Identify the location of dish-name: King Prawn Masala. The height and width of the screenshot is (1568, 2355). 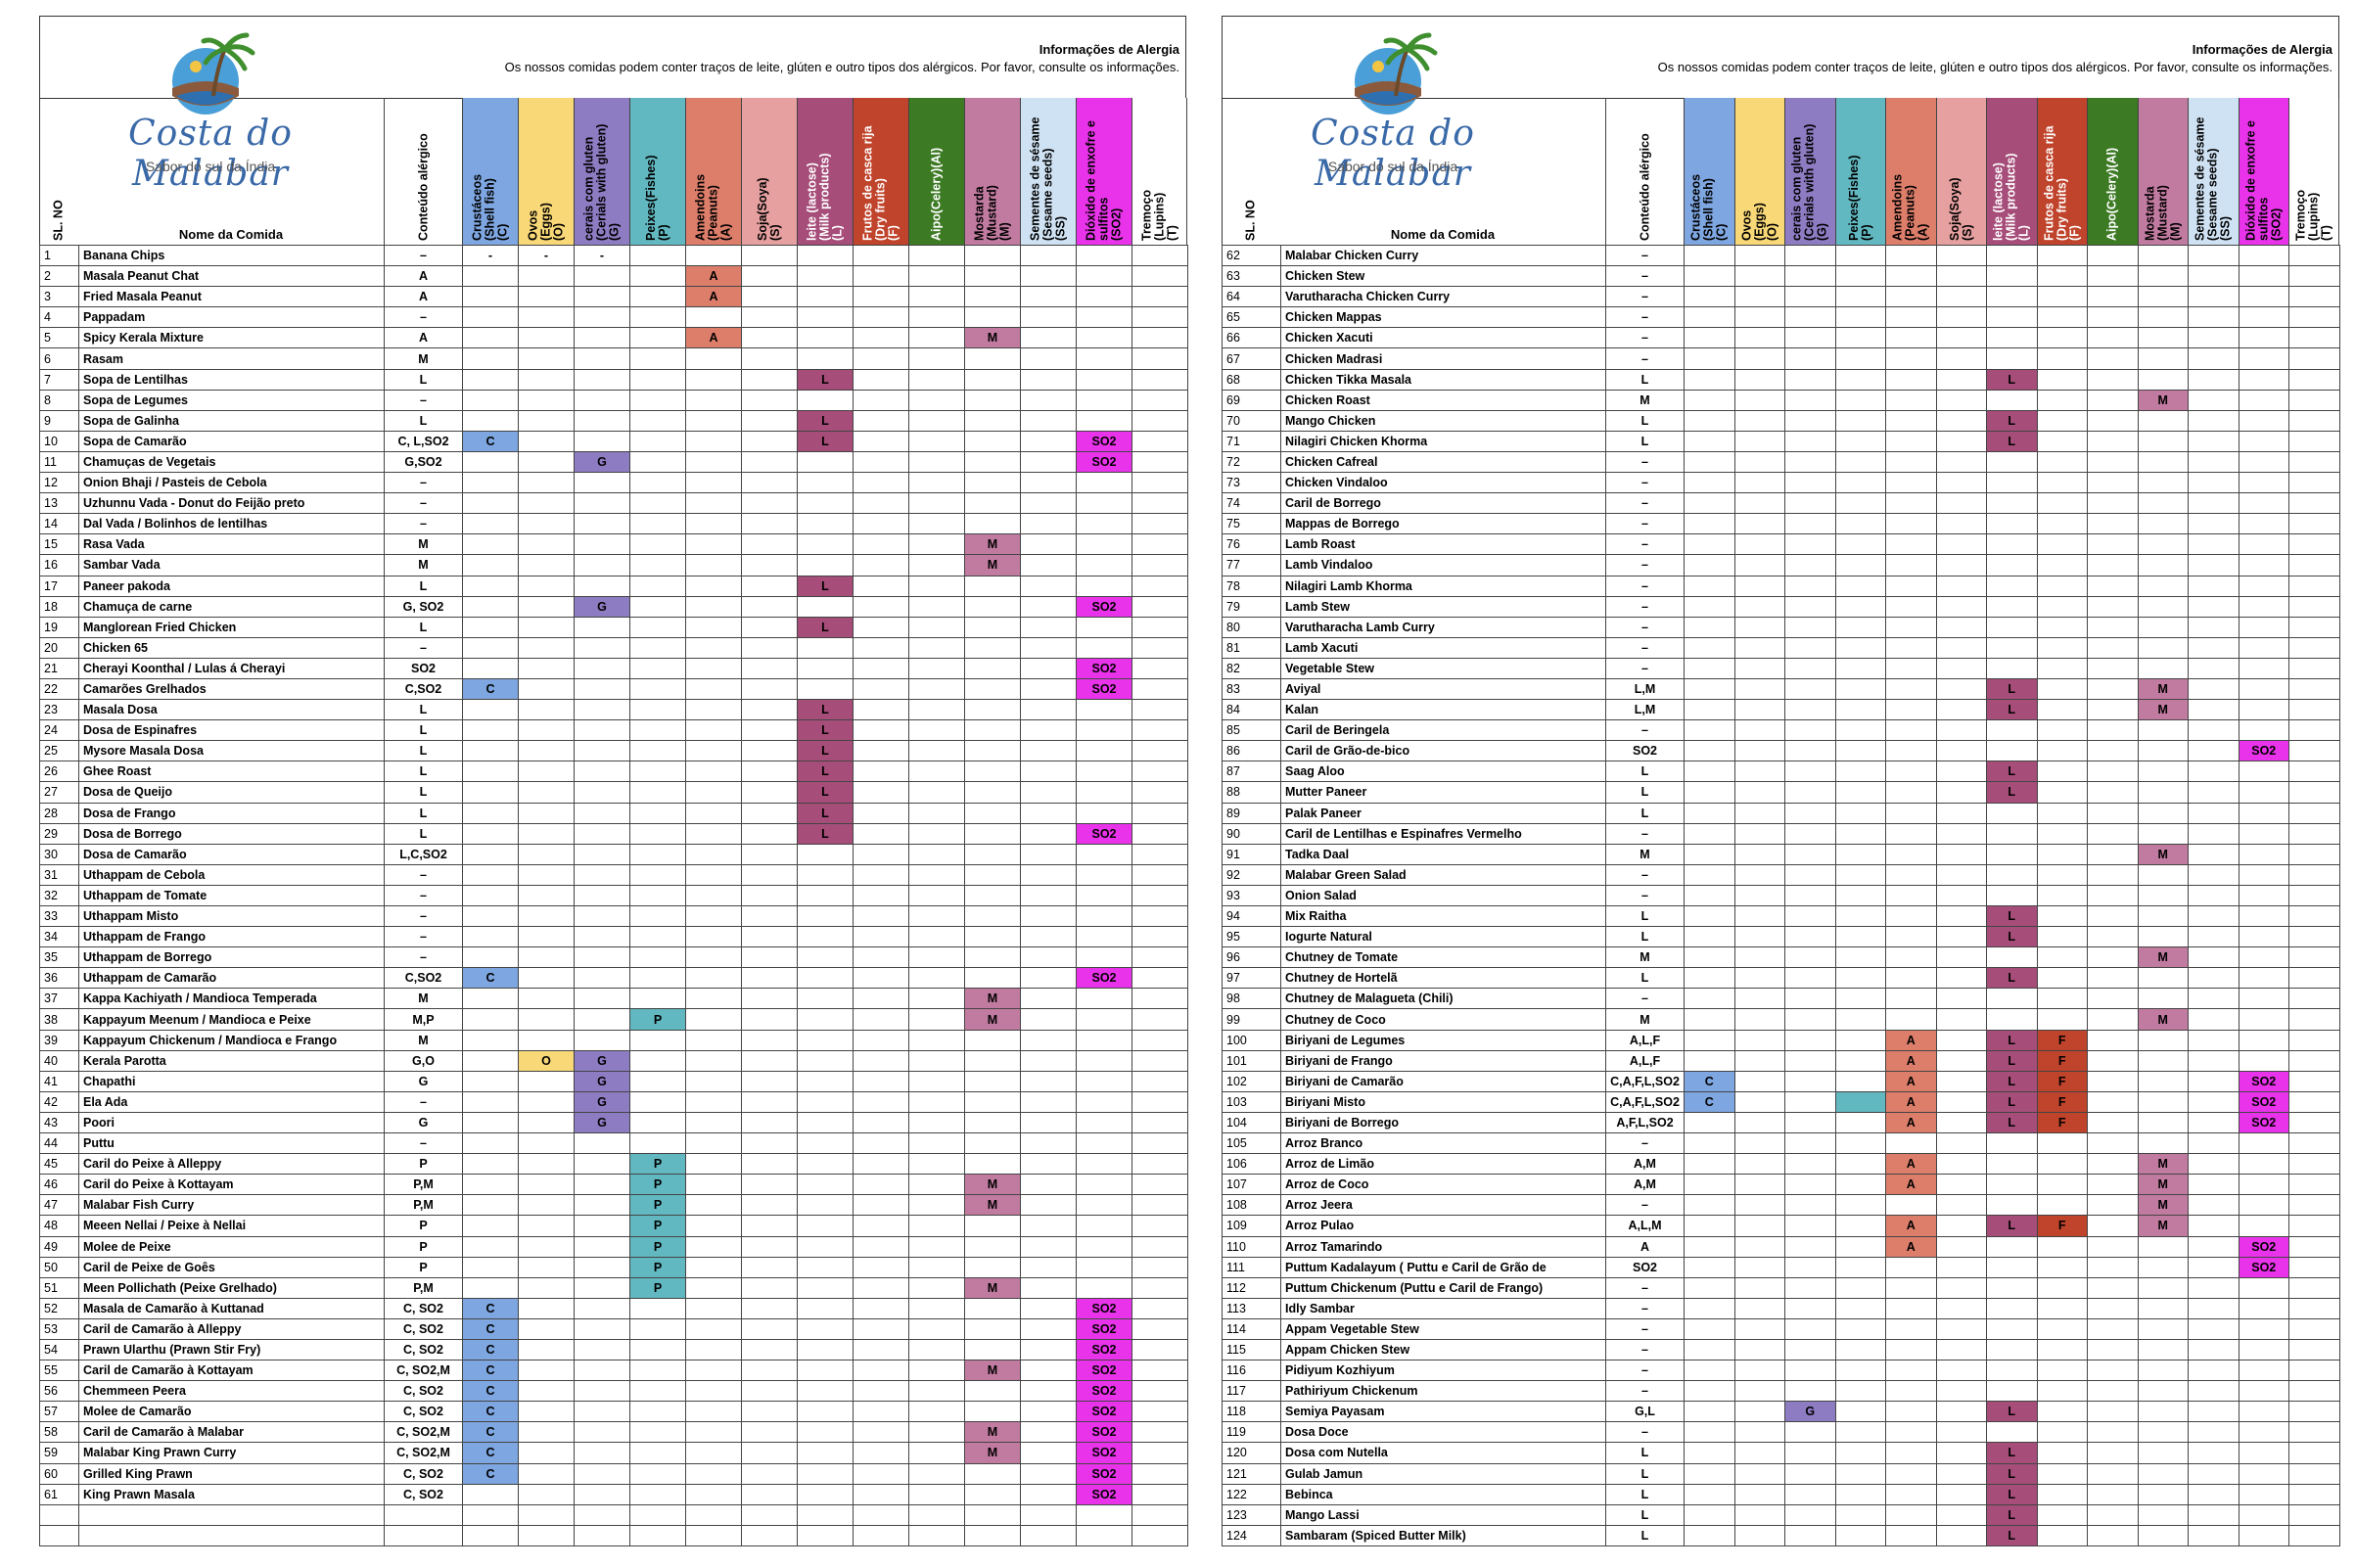
(231, 1494).